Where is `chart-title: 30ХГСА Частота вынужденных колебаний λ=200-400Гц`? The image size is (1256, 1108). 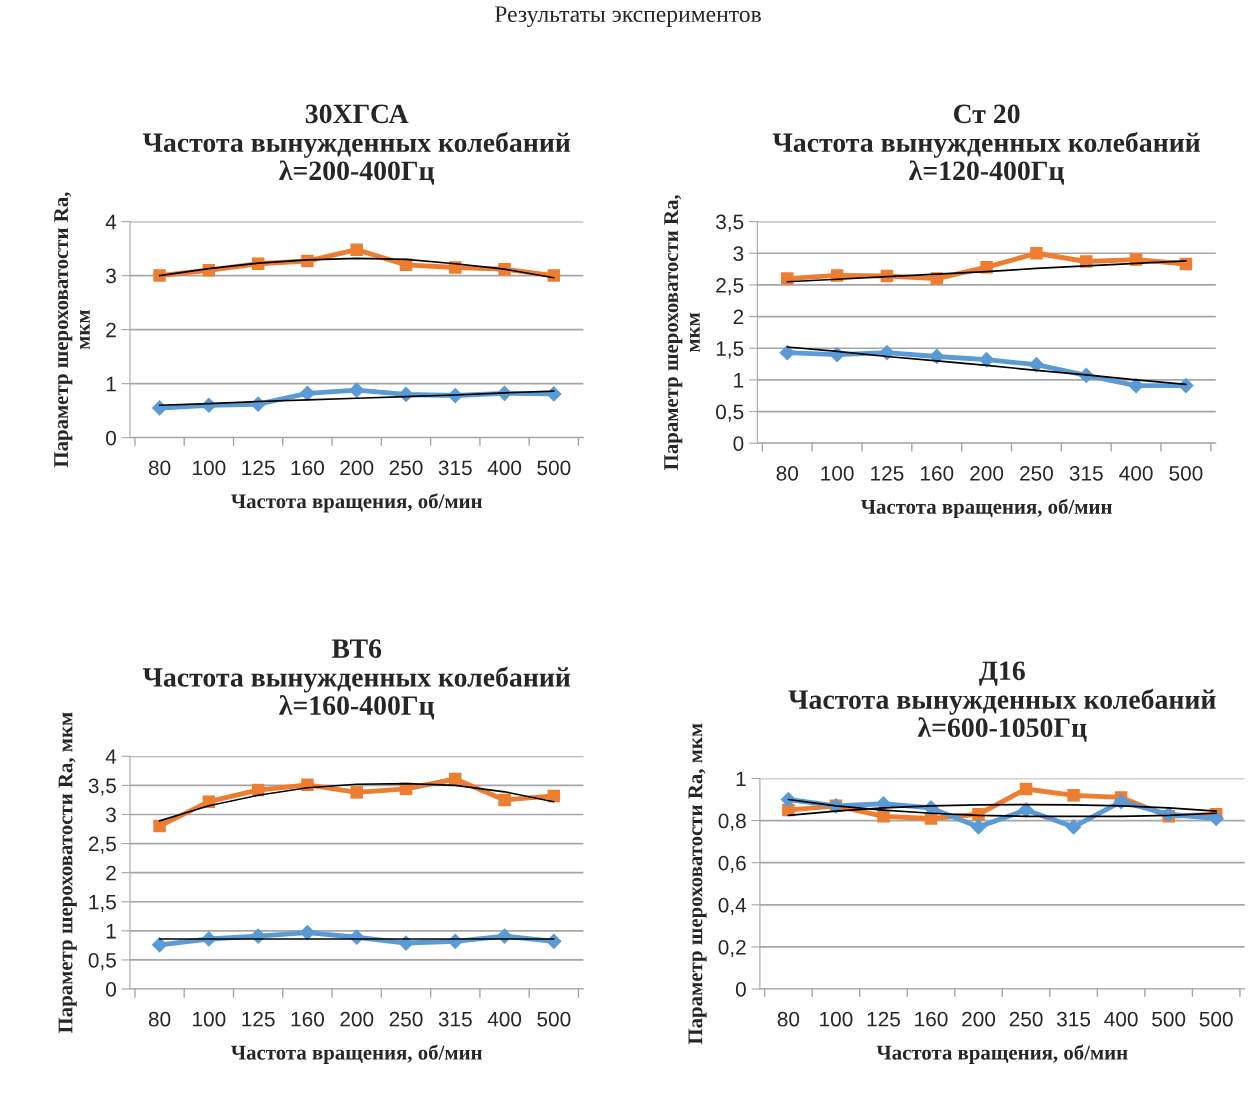 chart-title: 30ХГСА Частота вынужденных колебаний λ=200-400Гц is located at coordinates (356, 144).